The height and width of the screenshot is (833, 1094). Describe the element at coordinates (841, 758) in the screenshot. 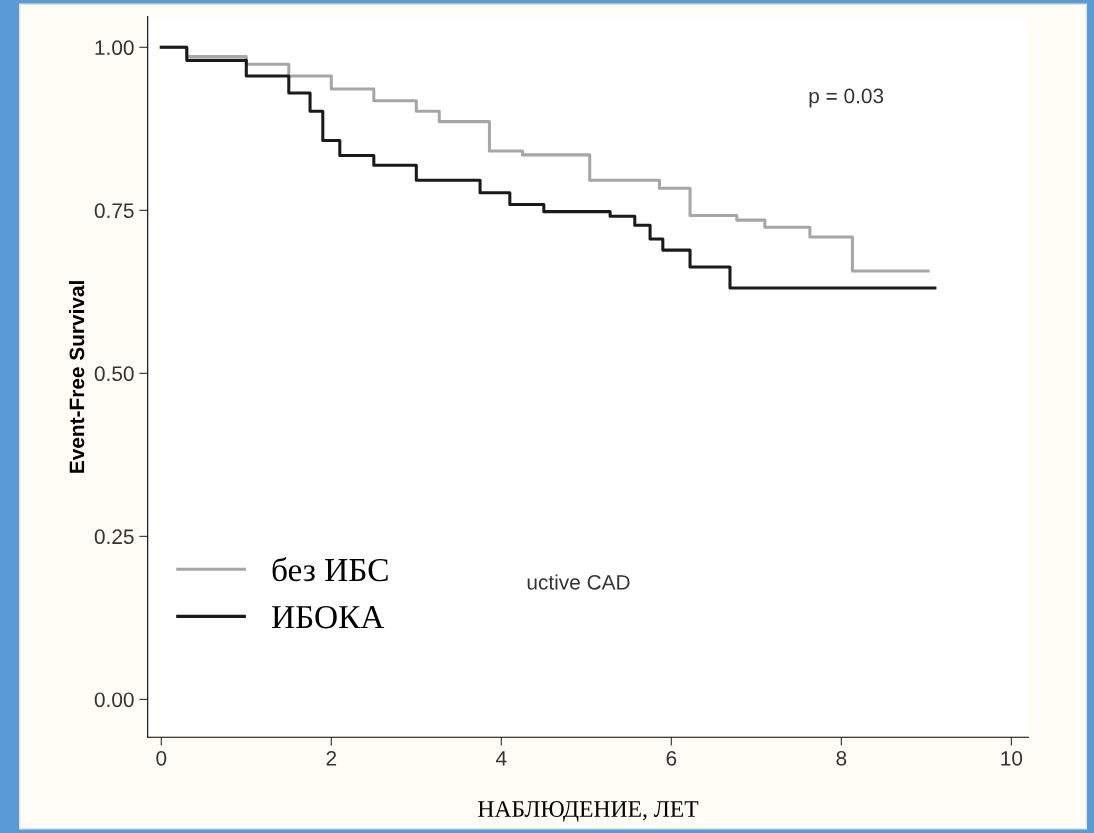

I see `x-tick-label: 8` at that location.